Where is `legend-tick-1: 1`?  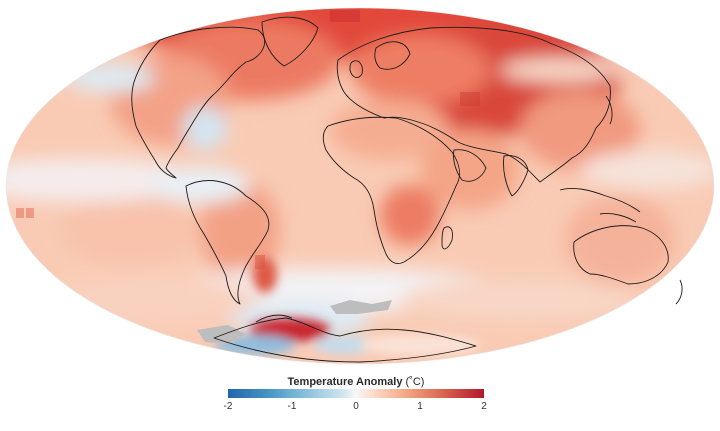
legend-tick-1: 1 is located at coordinates (420, 406).